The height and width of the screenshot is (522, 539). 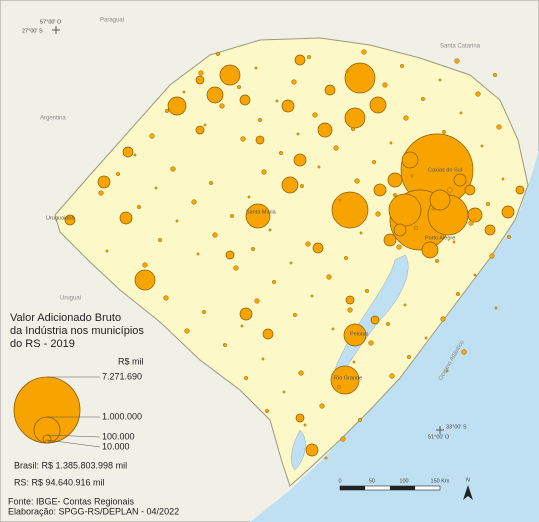 I want to click on source: Fonte: IBGE- Contas Regionais, so click(x=71, y=501).